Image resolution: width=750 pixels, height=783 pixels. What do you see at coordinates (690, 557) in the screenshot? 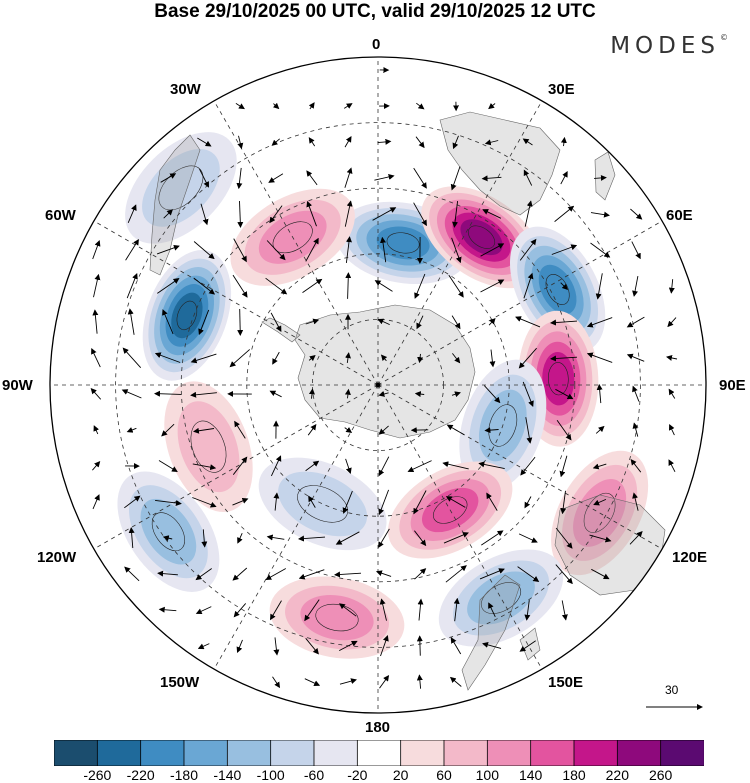
I see `lon-label-120e: 120E` at bounding box center [690, 557].